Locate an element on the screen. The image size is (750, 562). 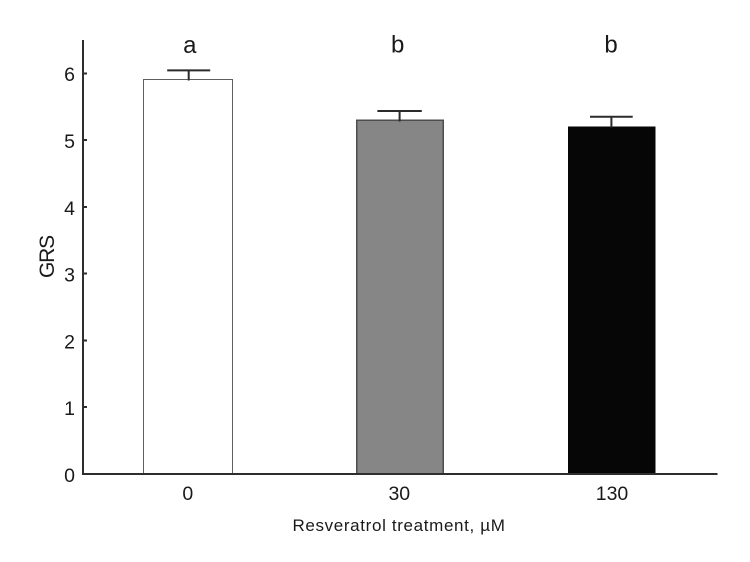
svg-text: Resveratrol treatment, µM is located at coordinates (398, 525).